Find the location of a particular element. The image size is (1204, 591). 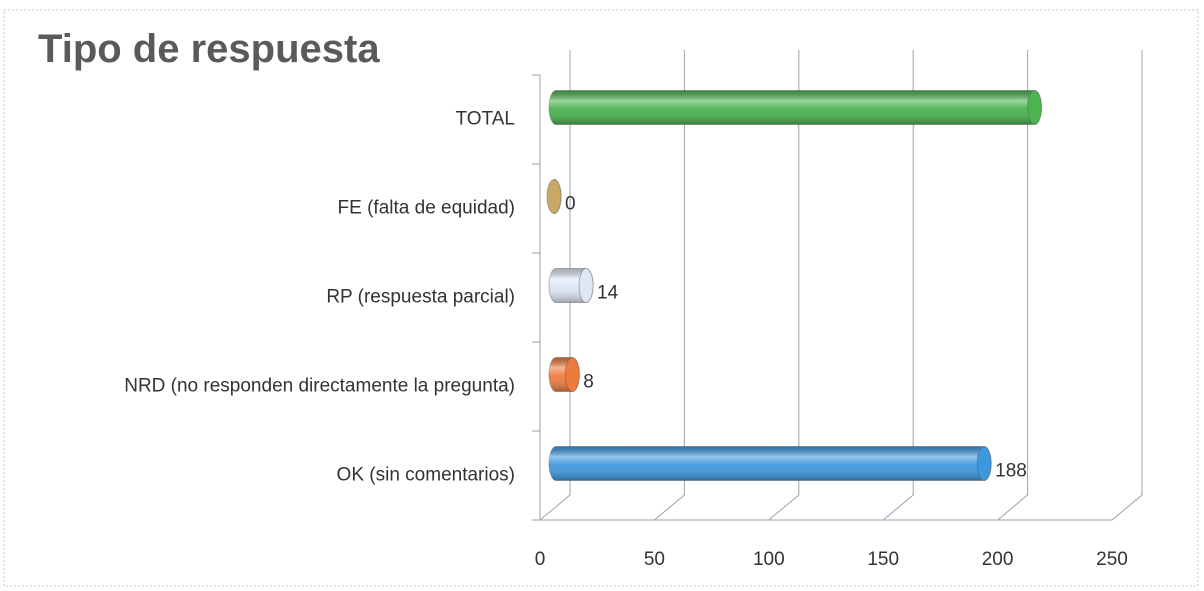

value-label: 188 is located at coordinates (1011, 471).